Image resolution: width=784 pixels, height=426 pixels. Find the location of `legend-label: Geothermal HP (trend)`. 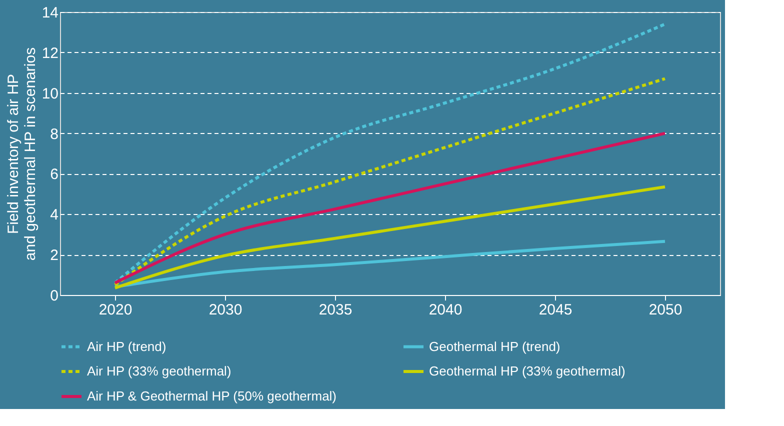

legend-label: Geothermal HP (trend) is located at coordinates (494, 346).